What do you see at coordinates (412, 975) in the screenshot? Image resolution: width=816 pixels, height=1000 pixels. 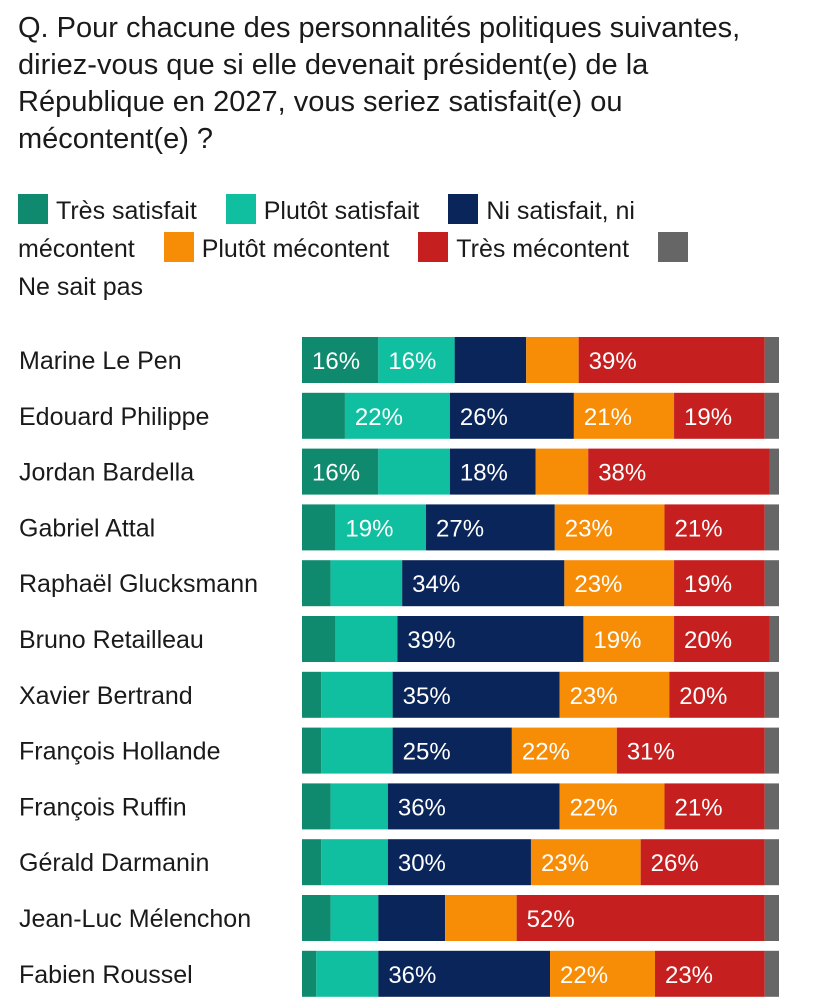 I see `data-label: 36%` at bounding box center [412, 975].